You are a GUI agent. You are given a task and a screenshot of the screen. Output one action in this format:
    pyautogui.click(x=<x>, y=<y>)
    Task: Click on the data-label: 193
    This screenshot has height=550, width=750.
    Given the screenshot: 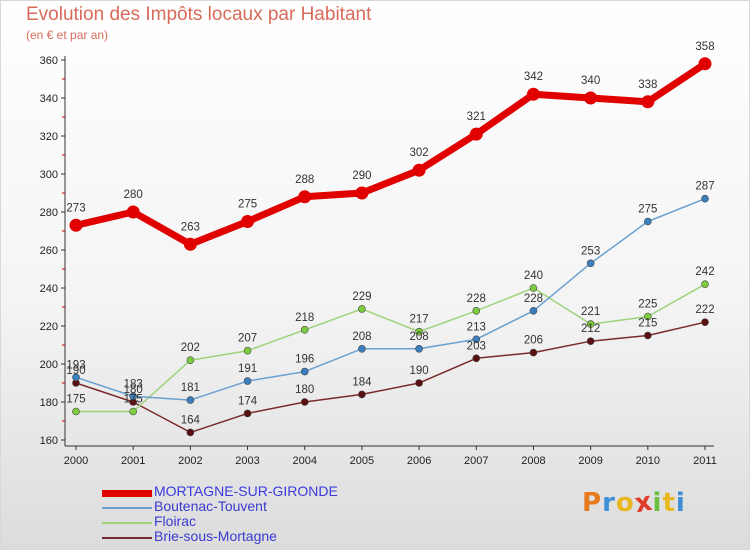 What is the action you would take?
    pyautogui.click(x=75, y=365)
    